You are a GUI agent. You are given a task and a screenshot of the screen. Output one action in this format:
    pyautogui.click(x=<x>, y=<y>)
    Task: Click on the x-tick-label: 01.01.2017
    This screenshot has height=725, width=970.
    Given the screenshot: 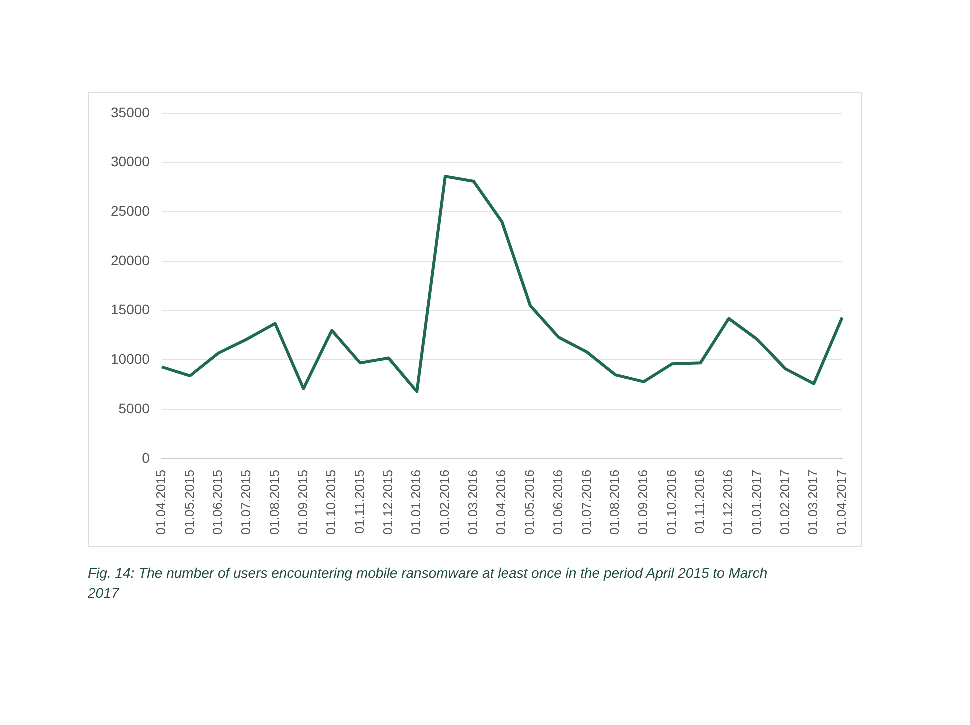 What is the action you would take?
    pyautogui.click(x=756, y=503)
    